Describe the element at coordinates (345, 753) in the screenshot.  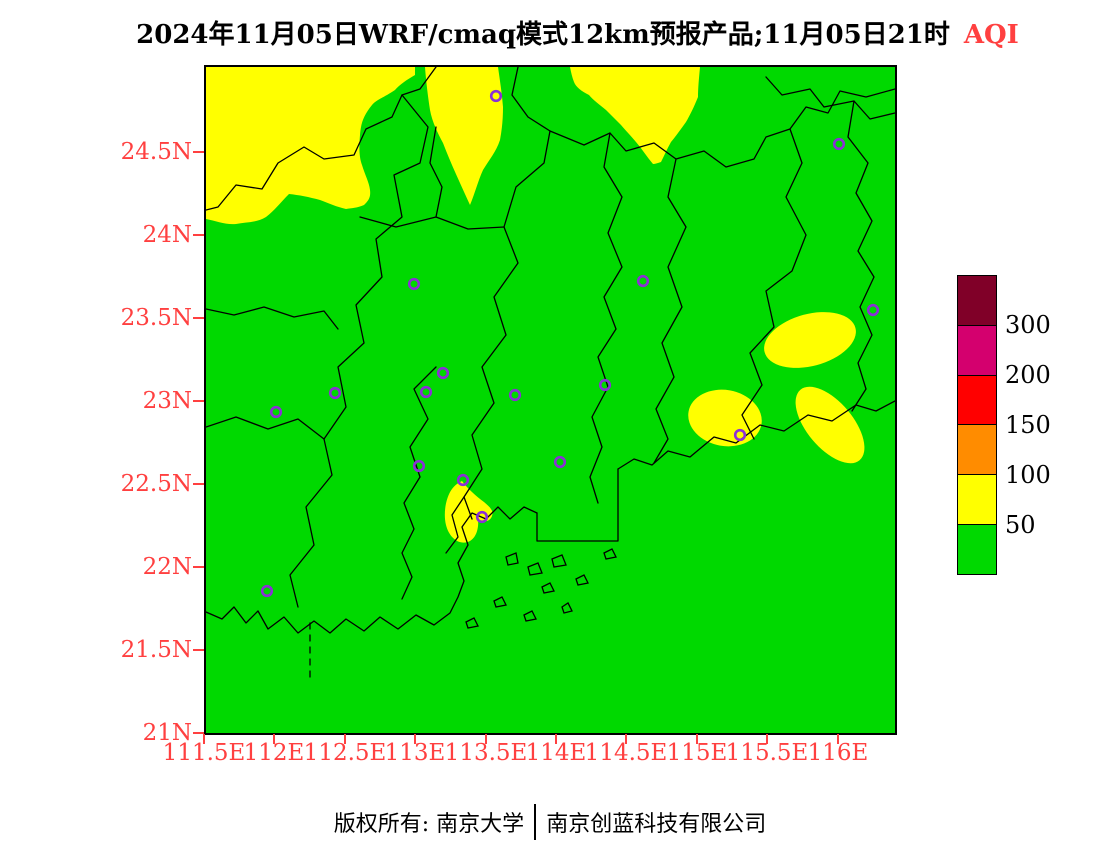
I see `x-tick-label: 112.5E` at that location.